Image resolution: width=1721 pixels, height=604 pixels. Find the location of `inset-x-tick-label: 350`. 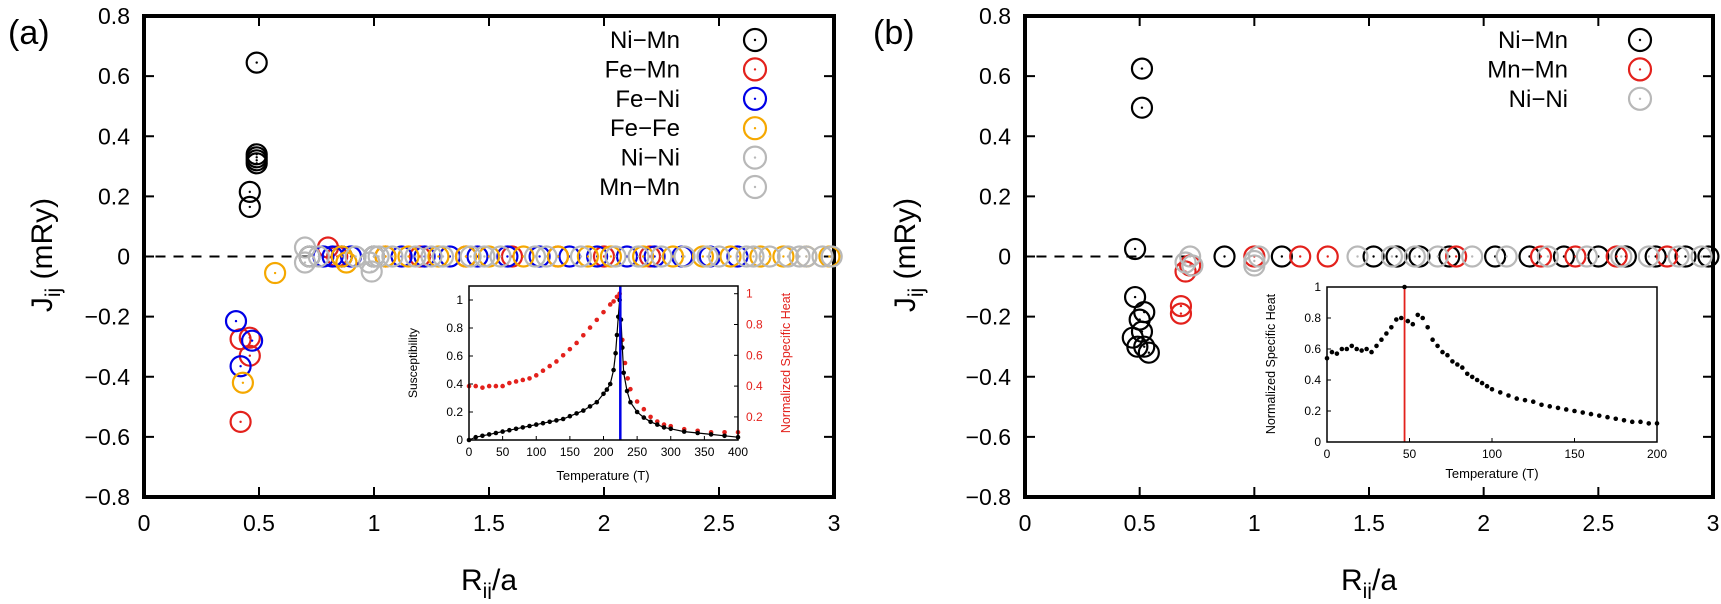

inset-x-tick-label: 350 is located at coordinates (704, 452).